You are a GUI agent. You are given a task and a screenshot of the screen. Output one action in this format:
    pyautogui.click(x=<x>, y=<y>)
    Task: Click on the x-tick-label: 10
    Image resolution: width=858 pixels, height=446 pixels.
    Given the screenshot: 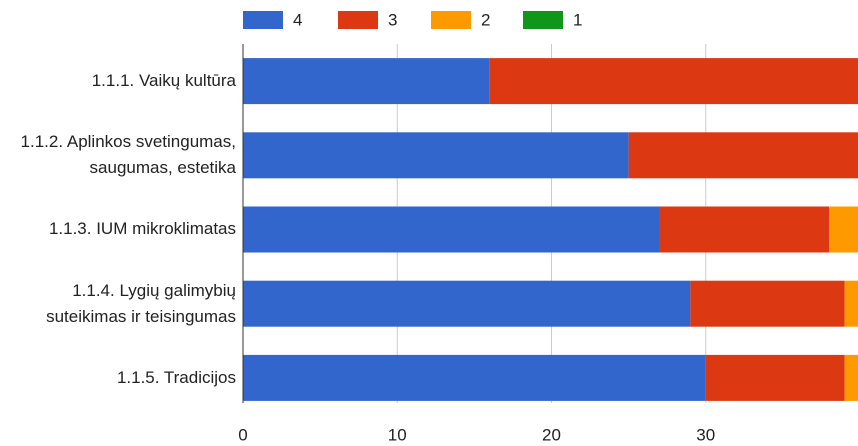 What is the action you would take?
    pyautogui.click(x=397, y=434)
    